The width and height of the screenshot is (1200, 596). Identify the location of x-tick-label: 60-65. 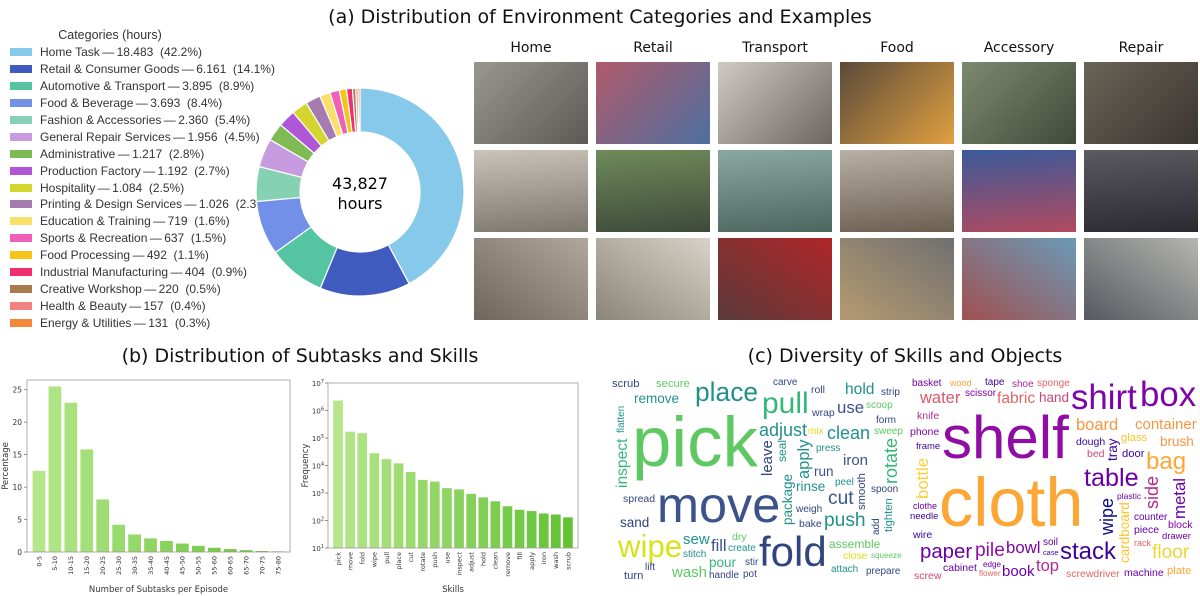
(231, 565).